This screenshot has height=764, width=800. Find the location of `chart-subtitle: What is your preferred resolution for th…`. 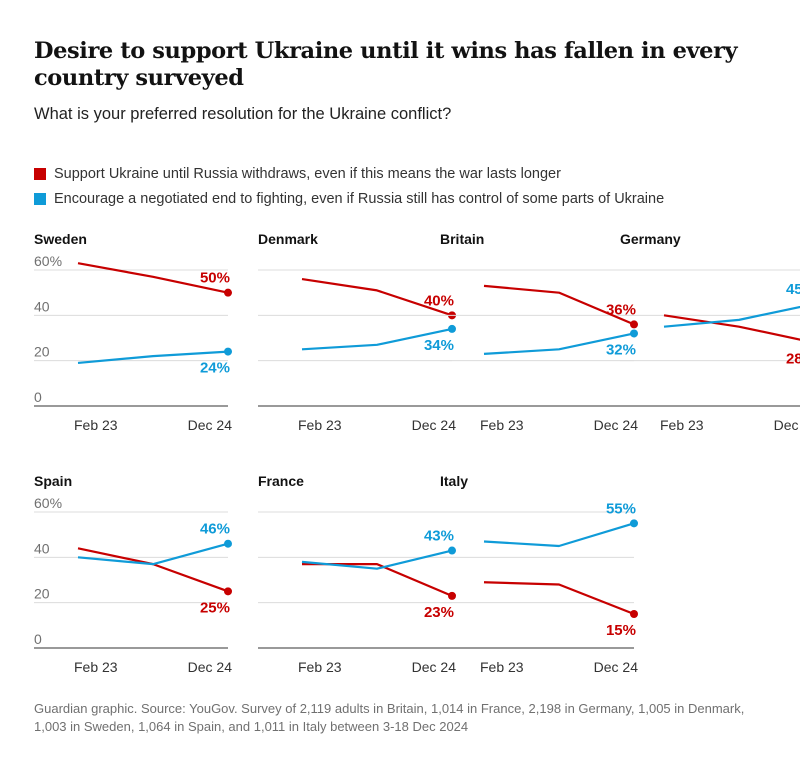

chart-subtitle: What is your preferred resolution for th… is located at coordinates (243, 114).